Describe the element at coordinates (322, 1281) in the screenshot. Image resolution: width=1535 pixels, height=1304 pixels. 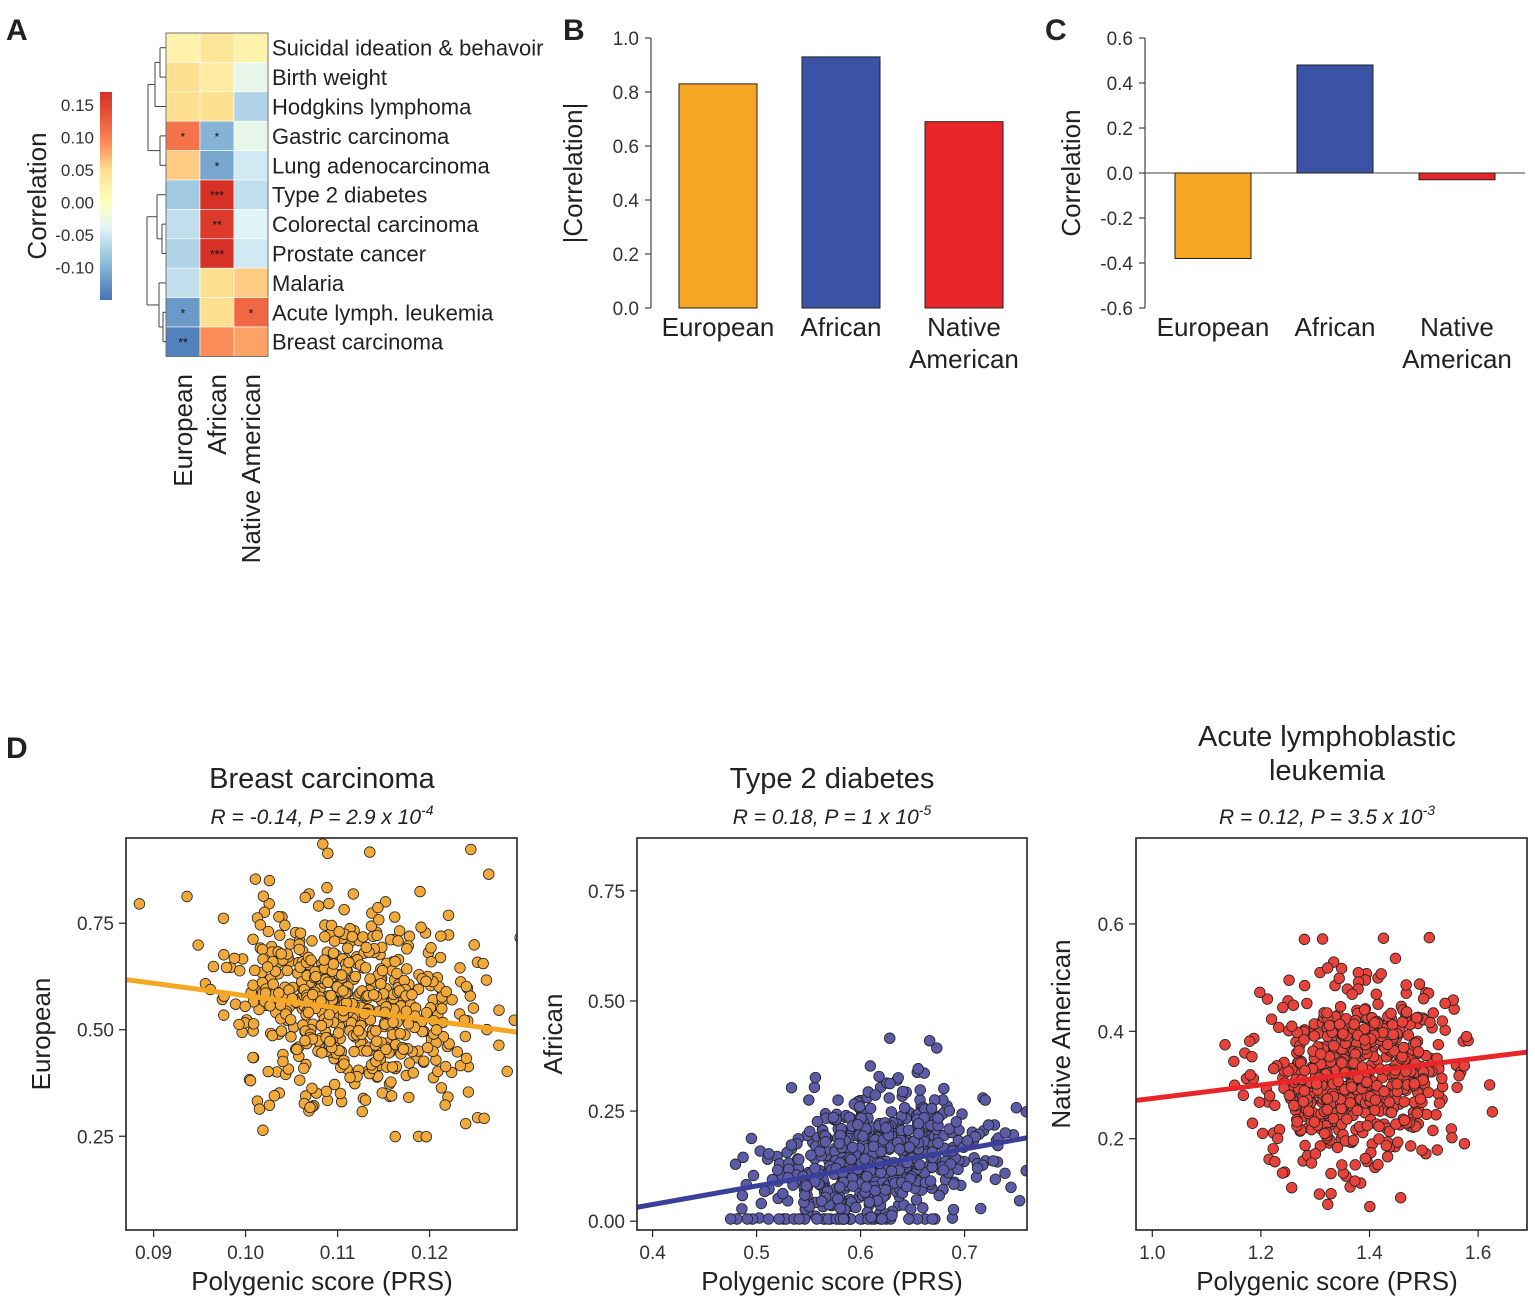
I see `x-axis-label: Polygenic score (PRS)` at that location.